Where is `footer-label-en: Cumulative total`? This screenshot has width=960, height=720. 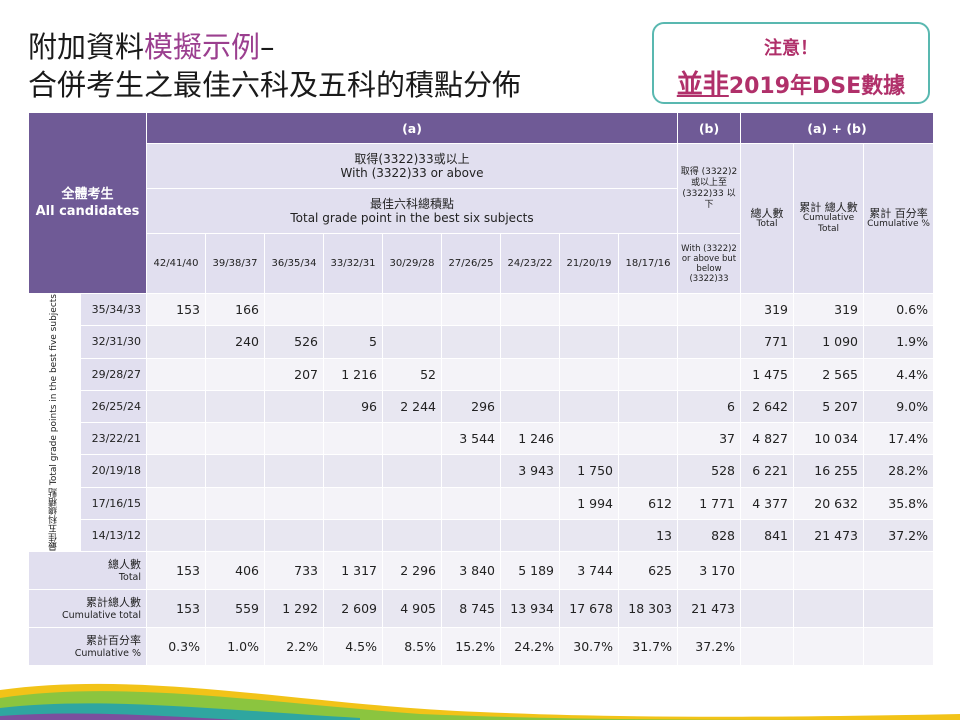 footer-label-en: Cumulative total is located at coordinates (101, 615).